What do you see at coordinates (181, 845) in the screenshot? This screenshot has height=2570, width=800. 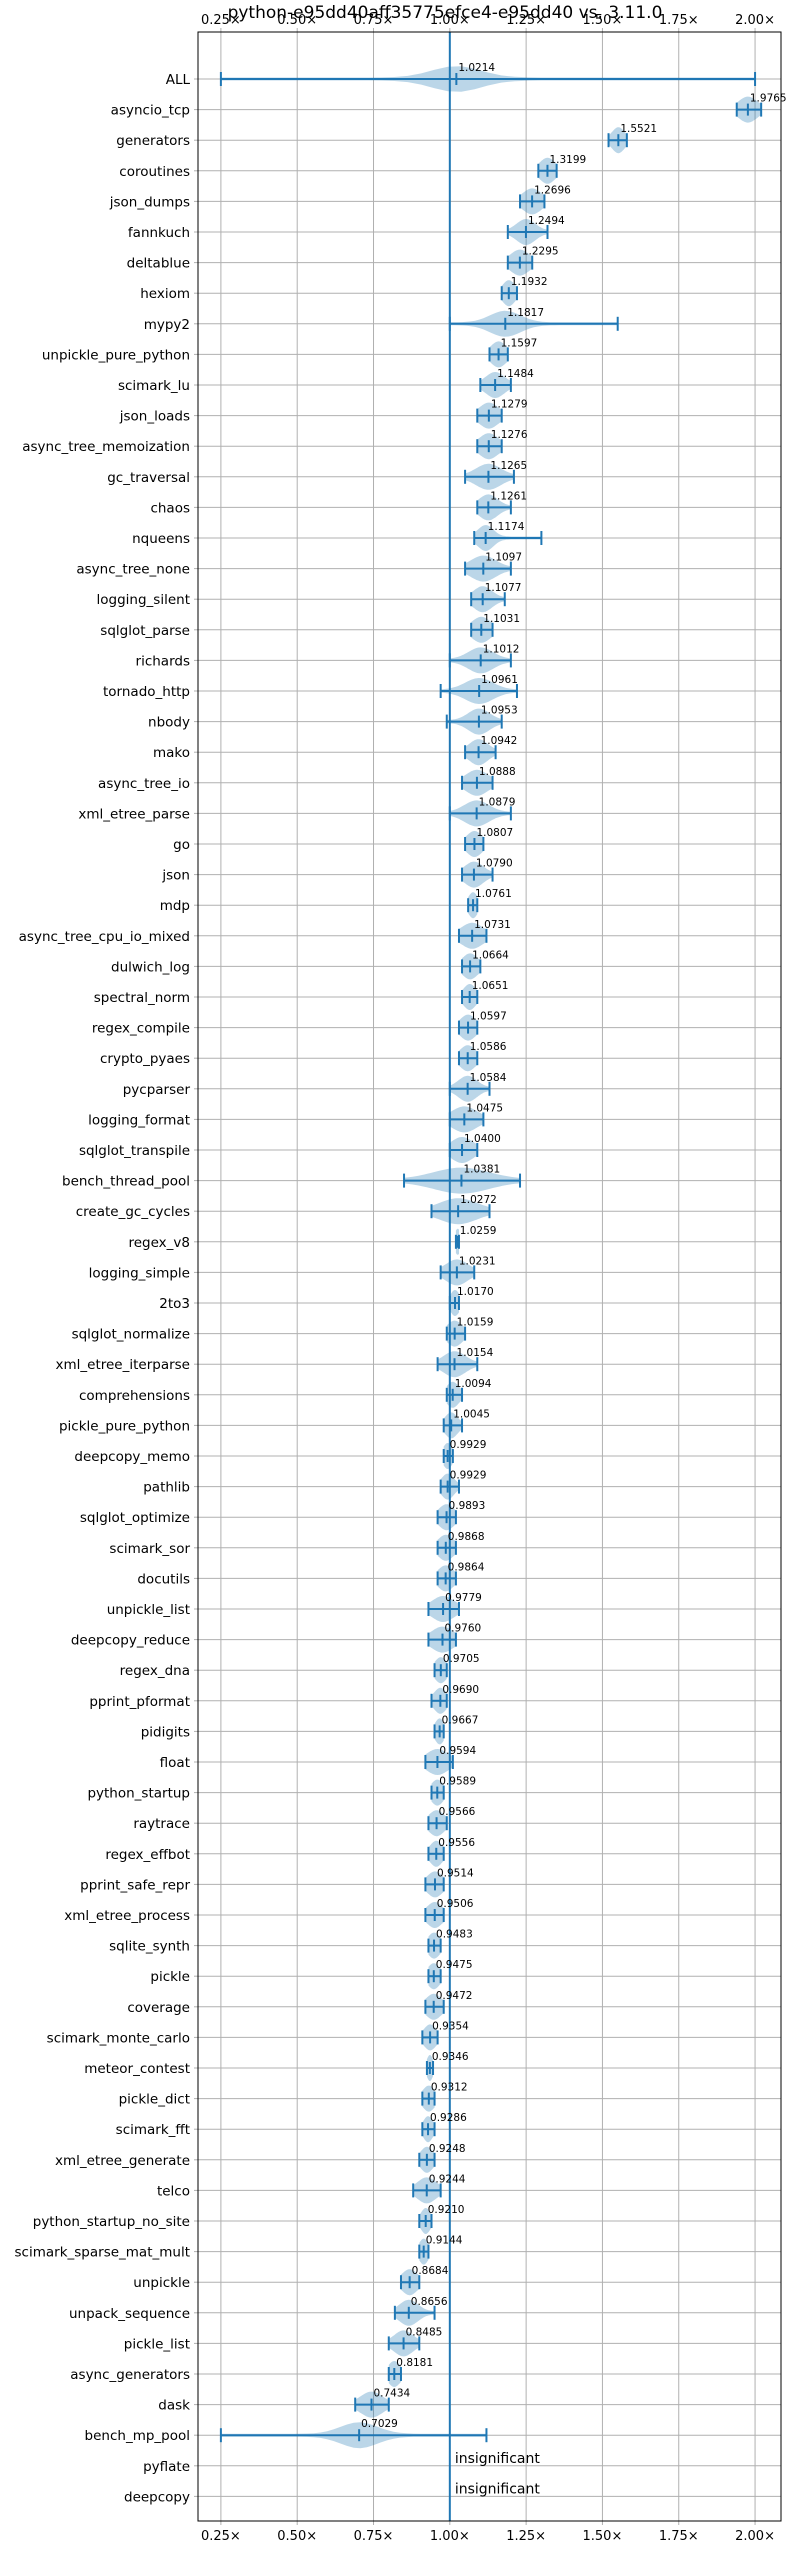 I see `y-tick-label: go` at bounding box center [181, 845].